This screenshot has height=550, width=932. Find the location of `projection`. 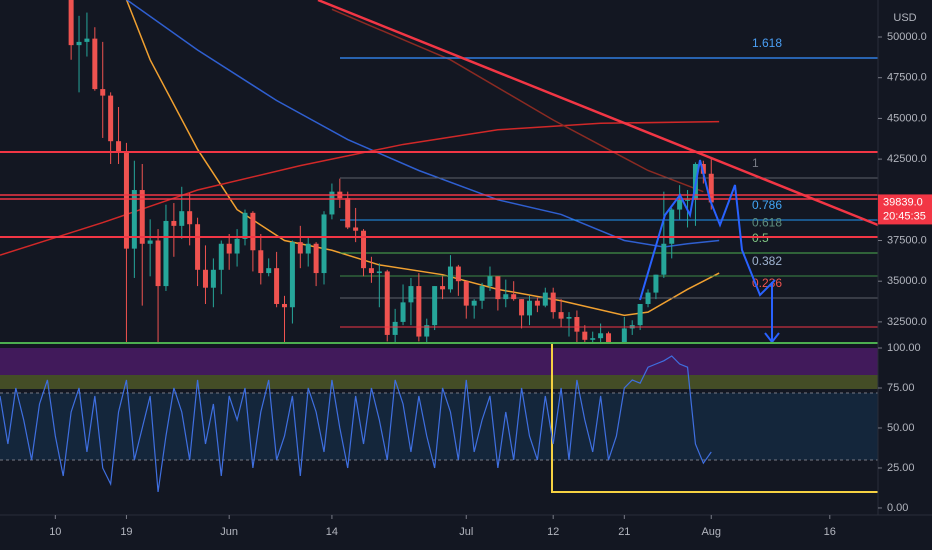

projection is located at coordinates (707, 230).